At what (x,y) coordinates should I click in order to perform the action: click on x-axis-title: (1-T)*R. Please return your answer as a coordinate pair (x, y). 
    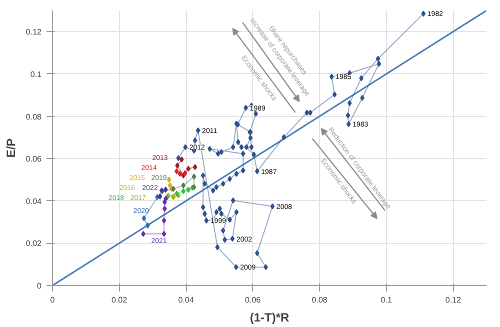
    Looking at the image, I should click on (270, 317).